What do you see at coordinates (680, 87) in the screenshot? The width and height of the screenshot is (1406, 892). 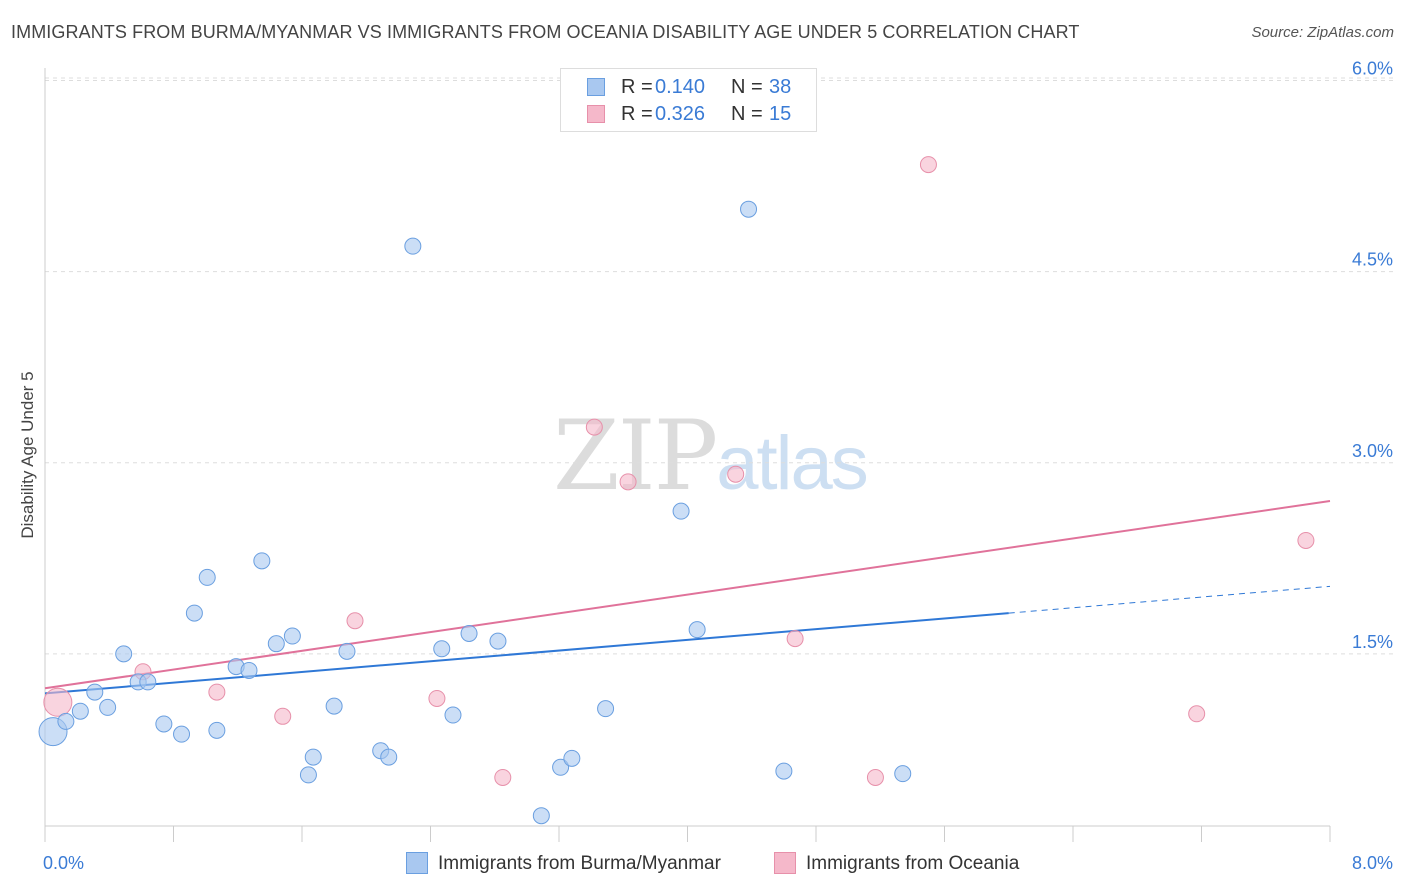 I see `r-value: 0.140` at bounding box center [680, 87].